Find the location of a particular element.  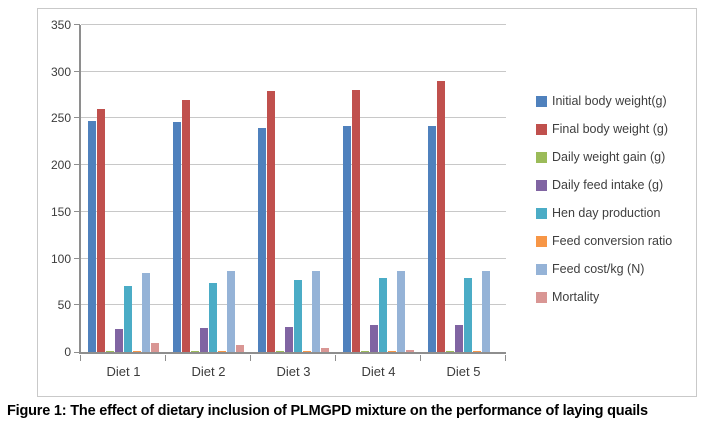

legend-item: Final body weight (g) is located at coordinates (604, 129).